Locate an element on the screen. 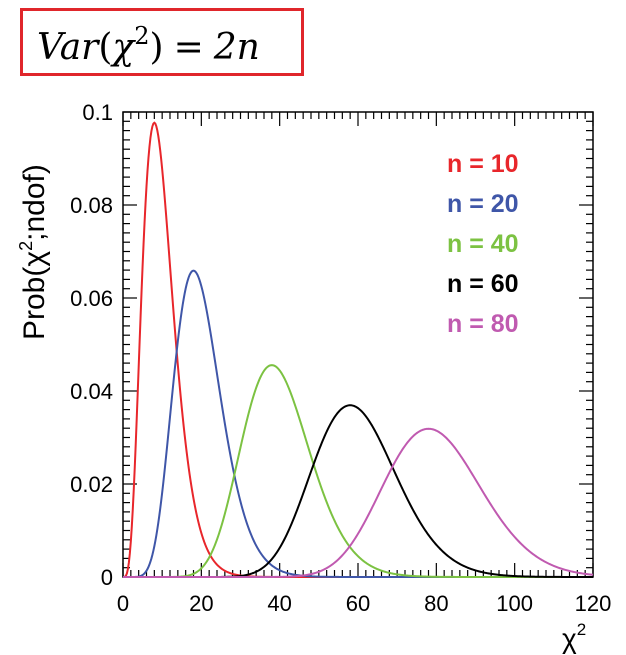 This screenshot has height=655, width=626. y-tick-labels: 0 0.02 0.04 0.06 0.08 0.1 is located at coordinates (91, 345).